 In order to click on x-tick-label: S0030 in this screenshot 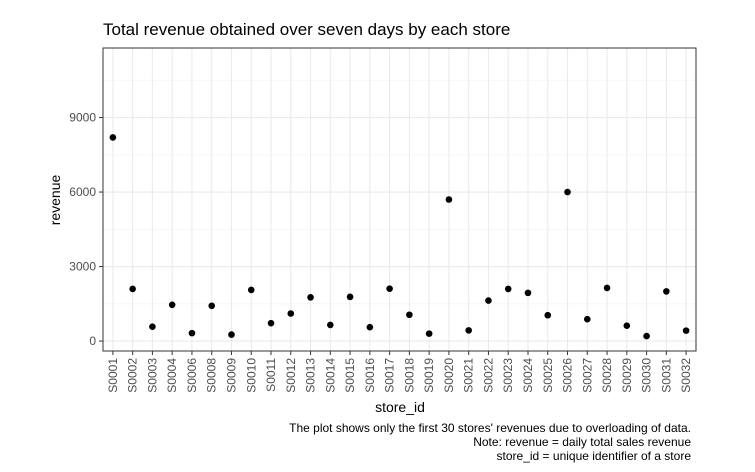, I will do `click(647, 375)`.